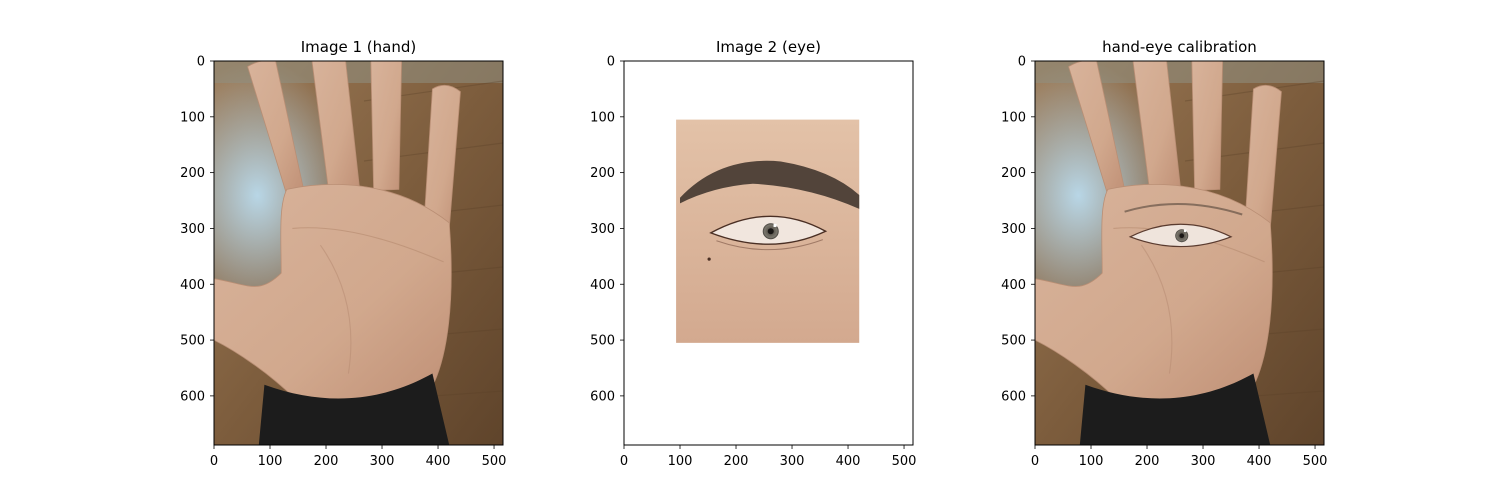  Describe the element at coordinates (1183, 225) in the screenshot. I see `blended-eye` at that location.